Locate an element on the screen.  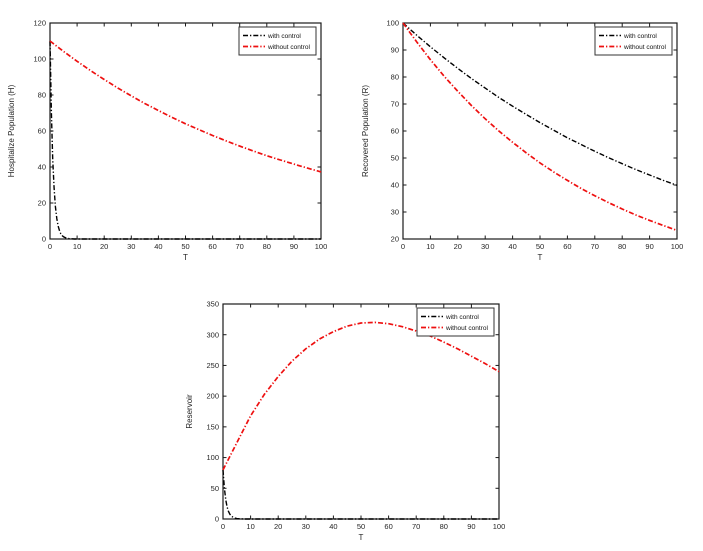
y-tick-label: 150 is located at coordinates (212, 426).